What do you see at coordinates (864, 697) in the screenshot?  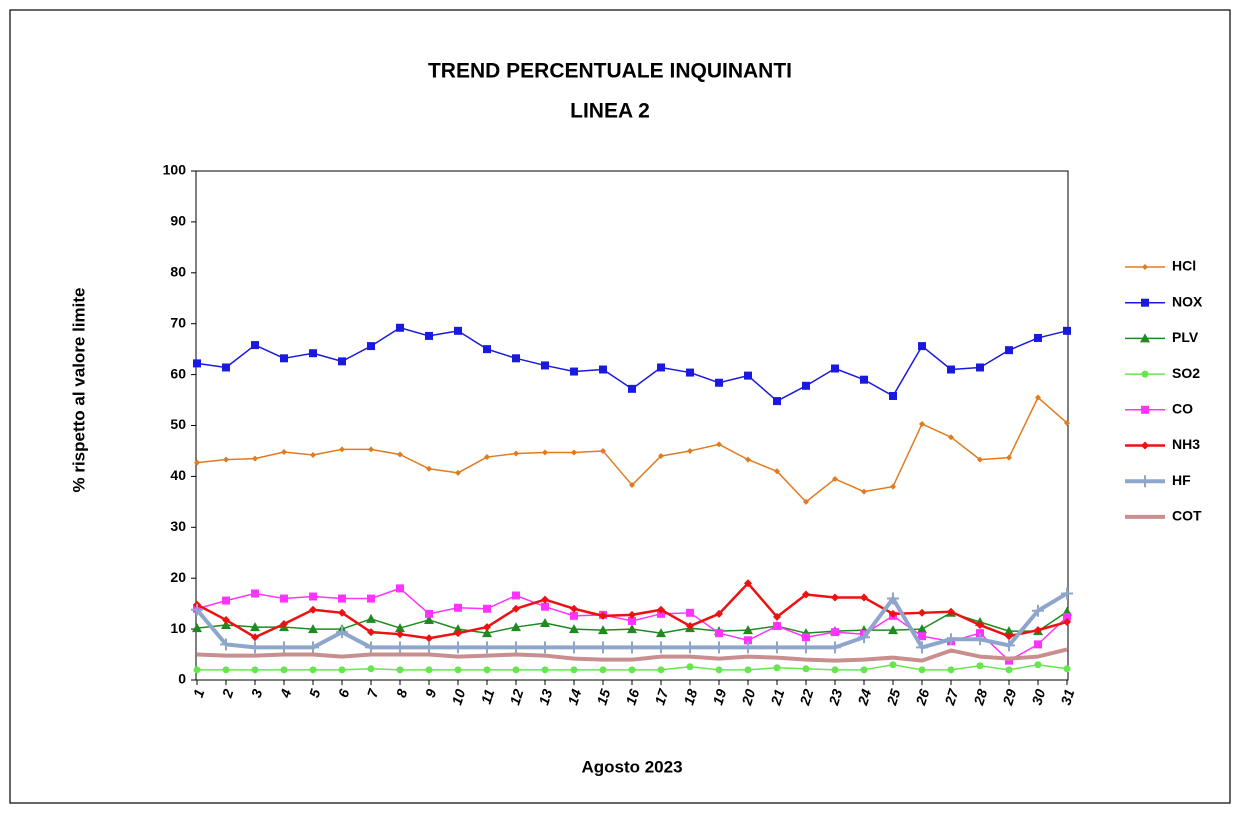 I see `x-tick-label: 24` at bounding box center [864, 697].